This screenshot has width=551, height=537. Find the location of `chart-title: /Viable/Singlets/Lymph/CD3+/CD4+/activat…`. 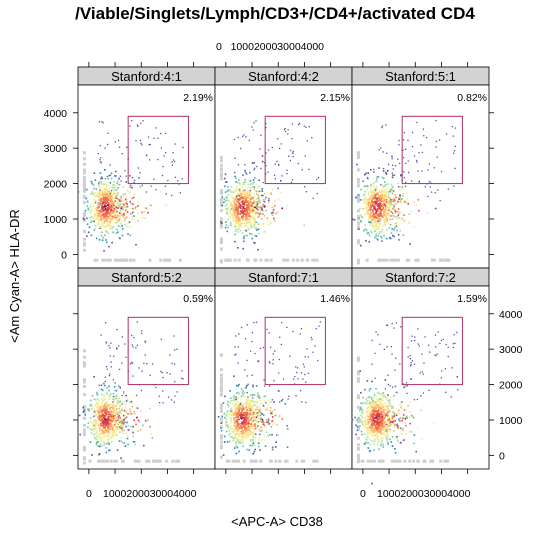

chart-title: /Viable/Singlets/Lymph/CD3+/CD4+/activat… is located at coordinates (275, 13).